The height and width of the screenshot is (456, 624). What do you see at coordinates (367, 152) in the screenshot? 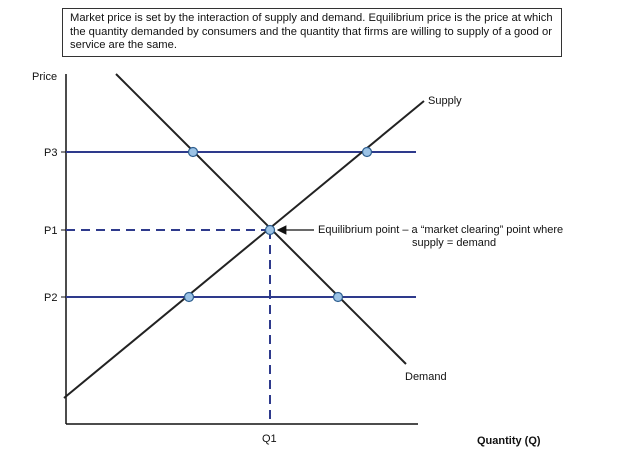
I see `marker-p3-supply` at bounding box center [367, 152].